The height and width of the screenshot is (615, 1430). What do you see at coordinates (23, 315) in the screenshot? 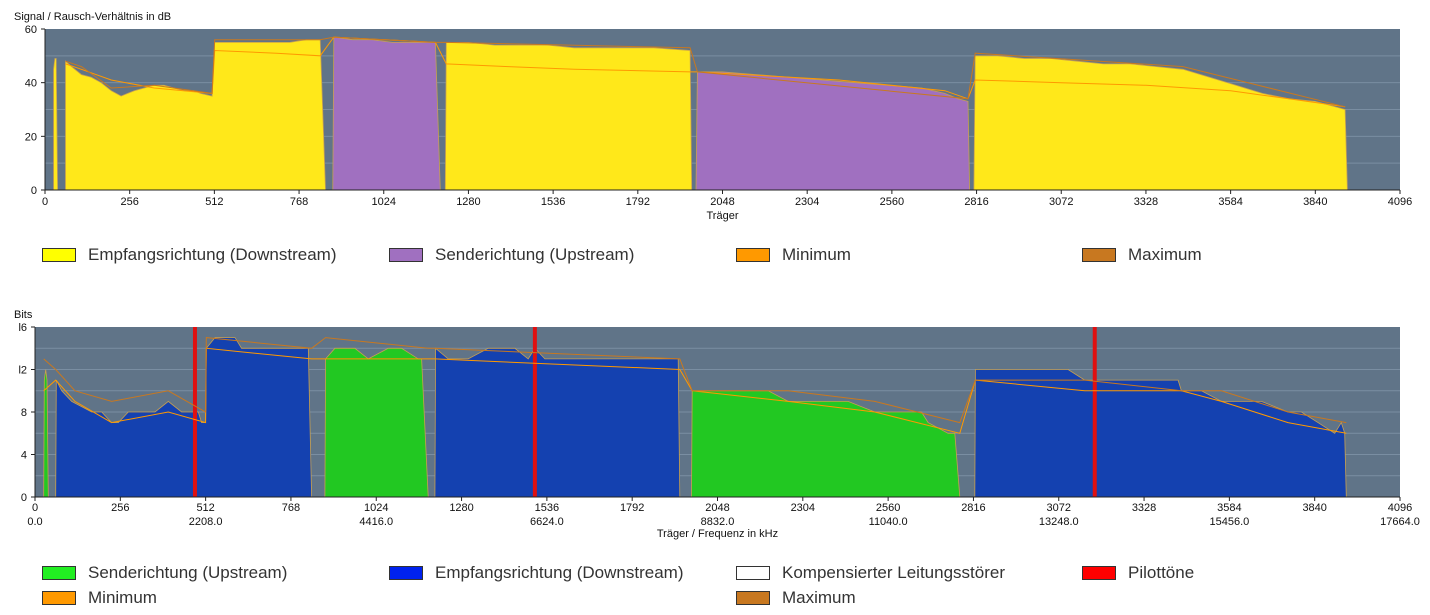
I see `y-axis-label: Bits` at bounding box center [23, 315].